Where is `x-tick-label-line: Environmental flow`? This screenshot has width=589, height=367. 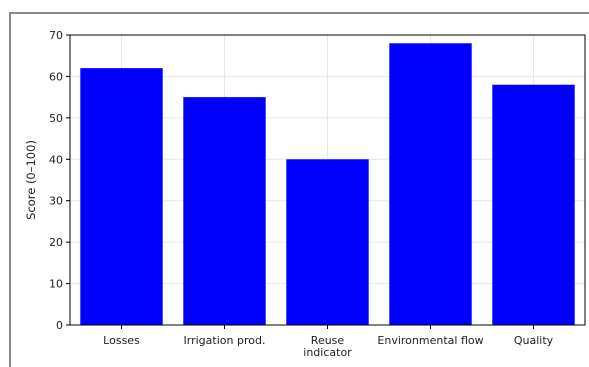
x-tick-label-line: Environmental flow is located at coordinates (430, 340).